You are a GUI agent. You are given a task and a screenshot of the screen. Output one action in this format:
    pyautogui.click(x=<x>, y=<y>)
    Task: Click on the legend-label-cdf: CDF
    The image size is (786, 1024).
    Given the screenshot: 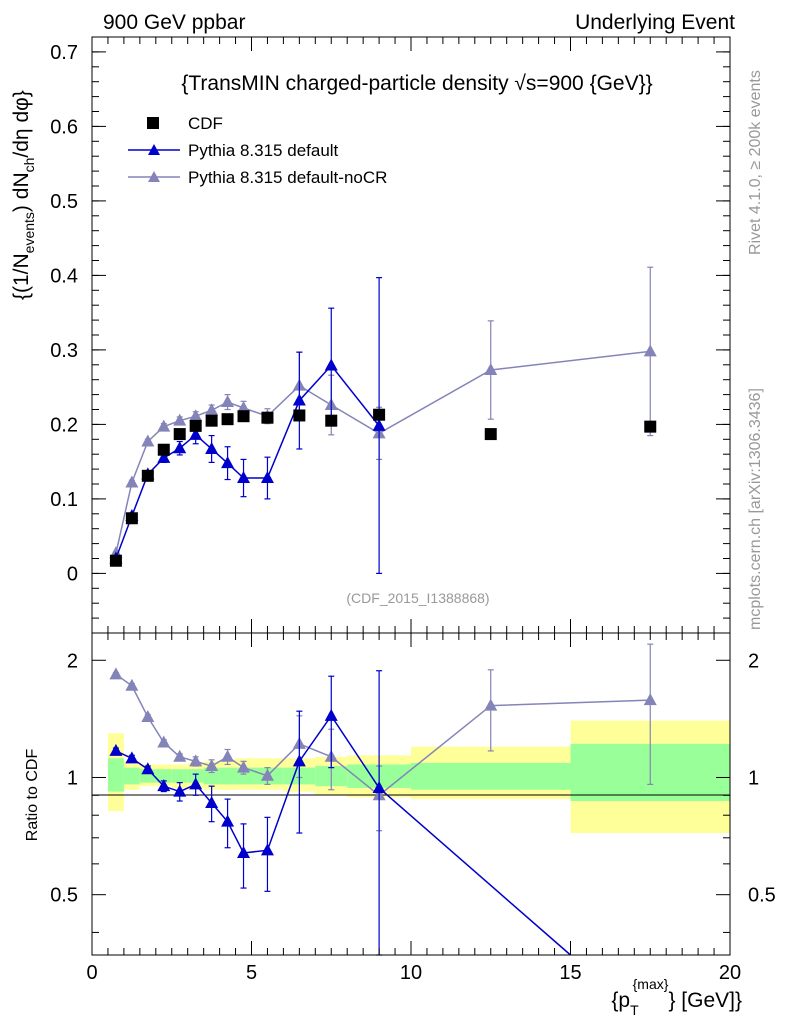 What is the action you would take?
    pyautogui.click(x=205, y=123)
    